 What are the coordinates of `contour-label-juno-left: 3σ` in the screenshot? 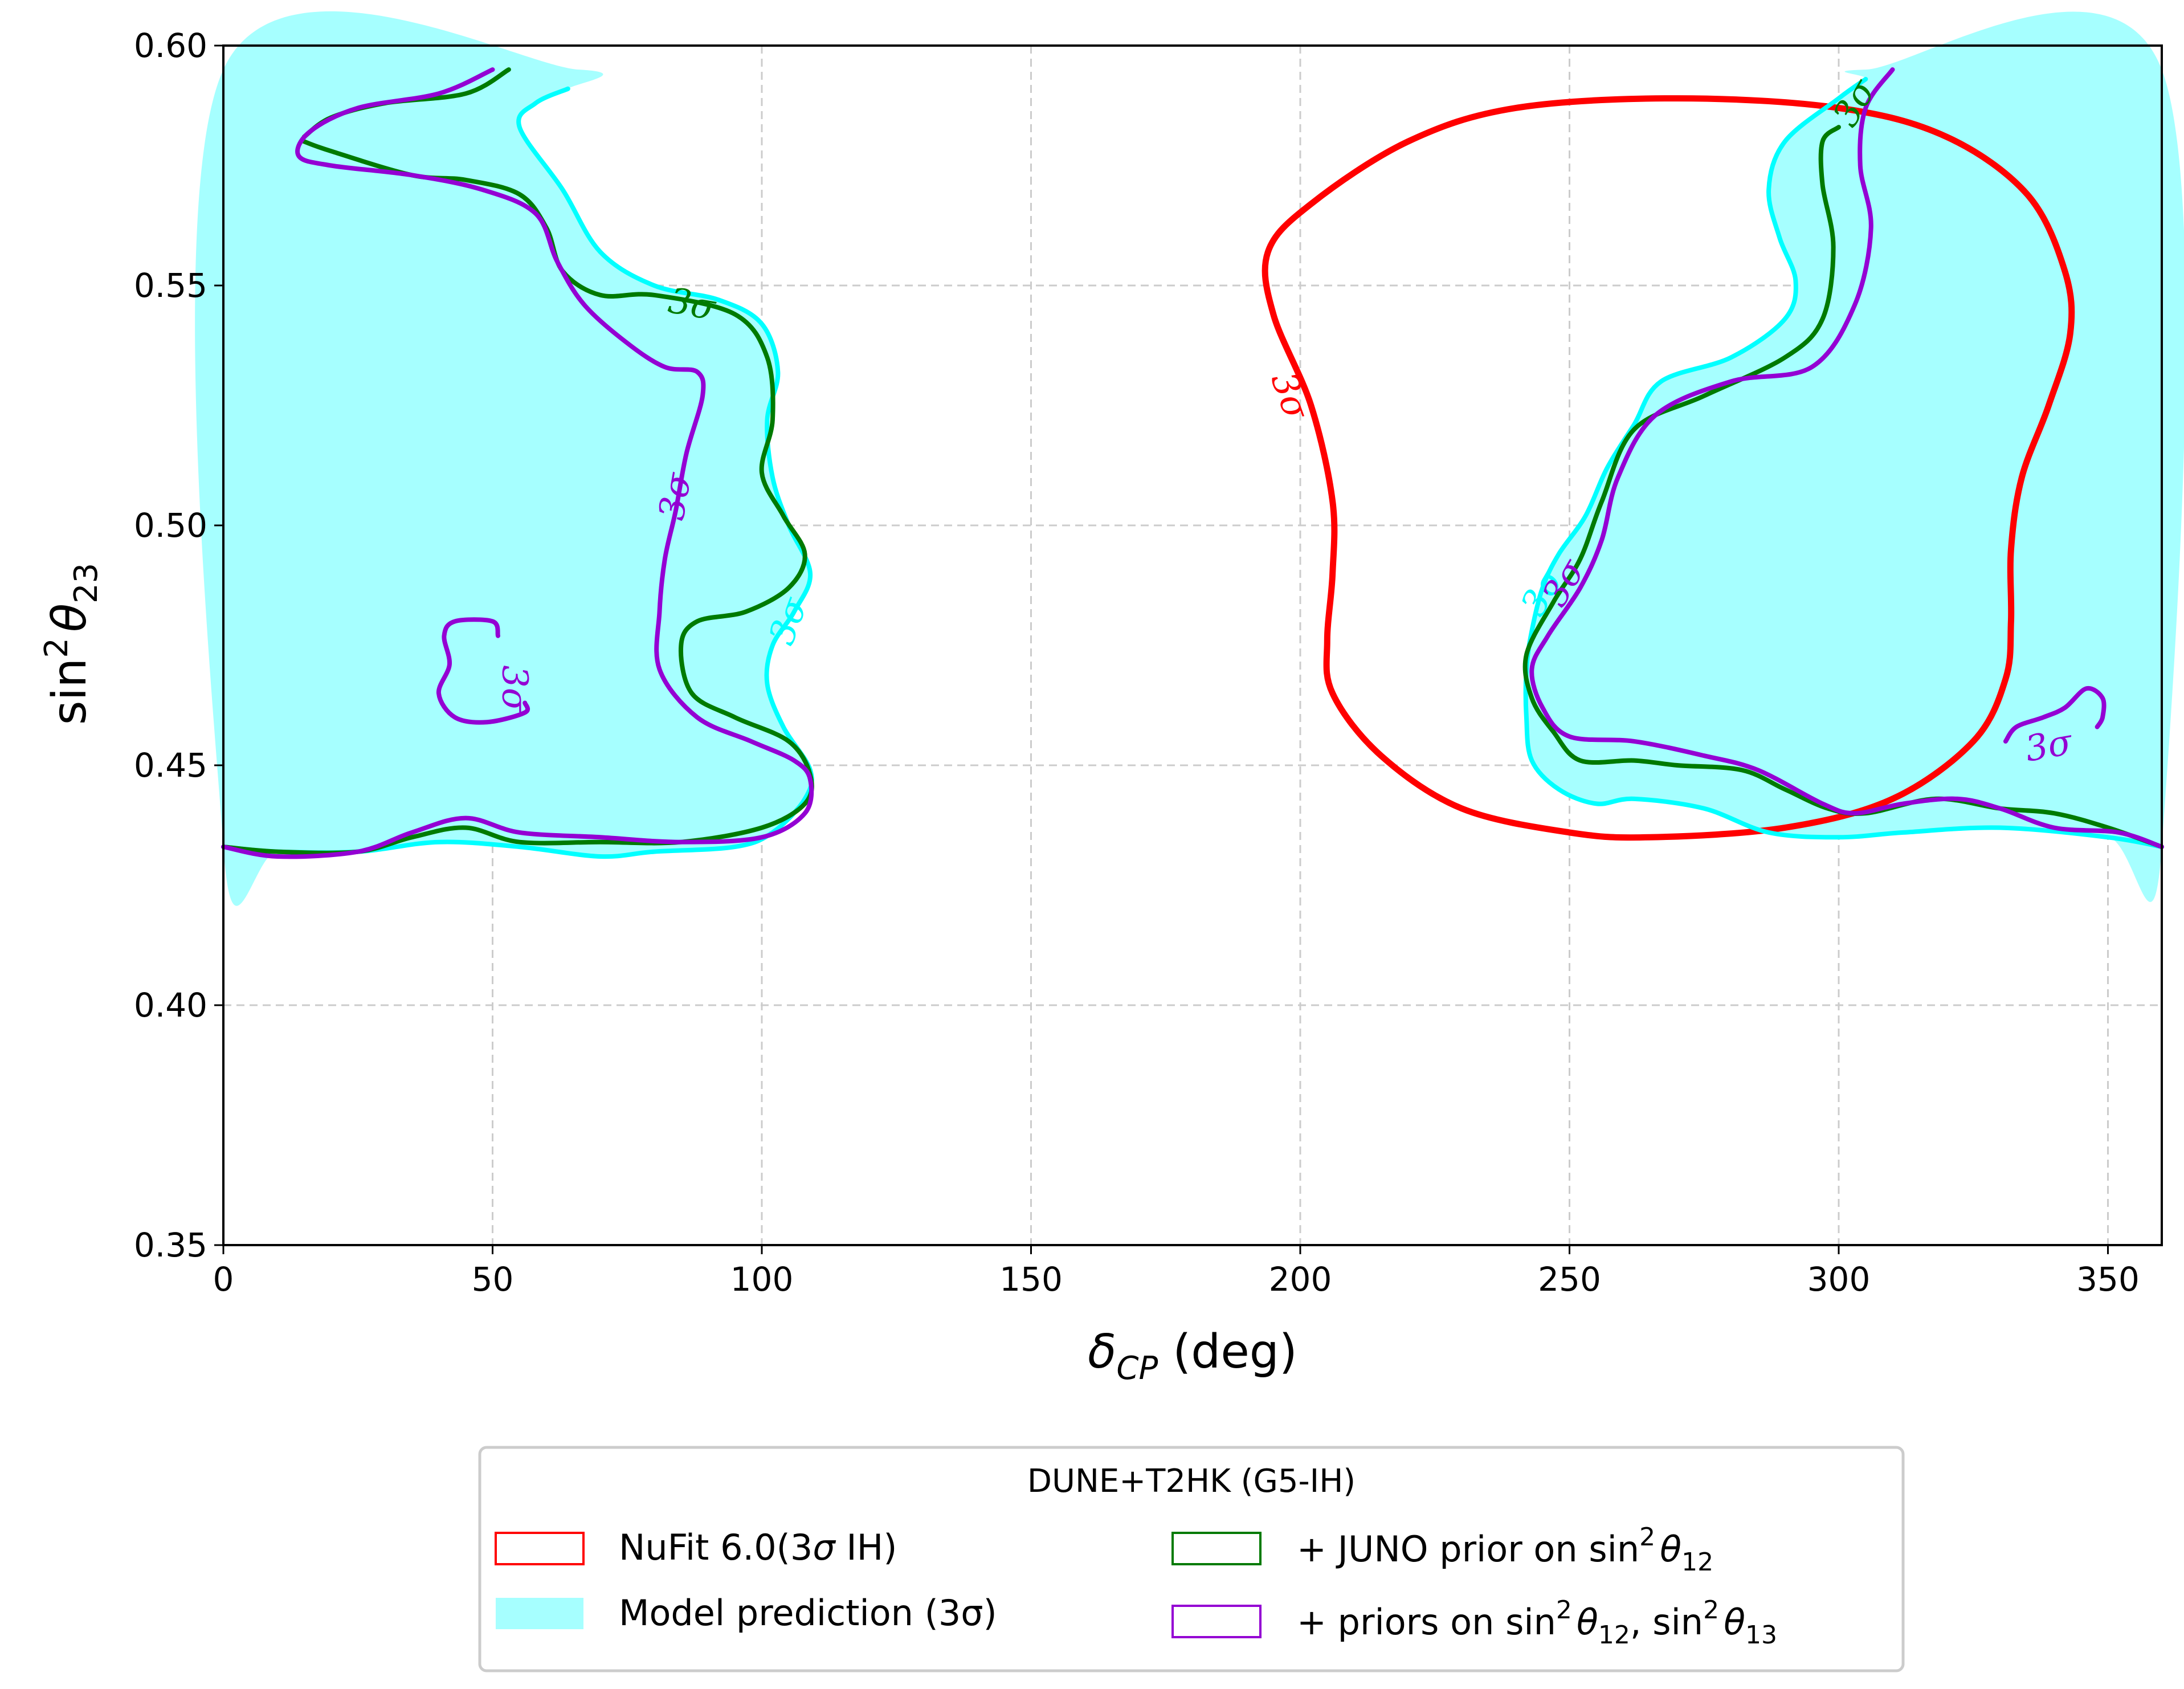 It's located at (693, 304).